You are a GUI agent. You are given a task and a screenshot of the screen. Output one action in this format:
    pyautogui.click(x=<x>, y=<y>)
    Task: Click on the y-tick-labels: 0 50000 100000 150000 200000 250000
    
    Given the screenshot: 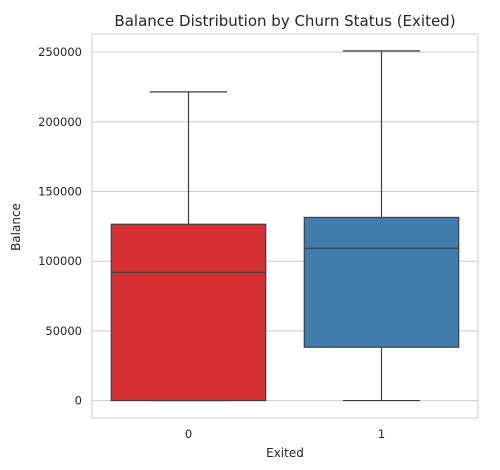 What is the action you would take?
    pyautogui.click(x=60, y=226)
    